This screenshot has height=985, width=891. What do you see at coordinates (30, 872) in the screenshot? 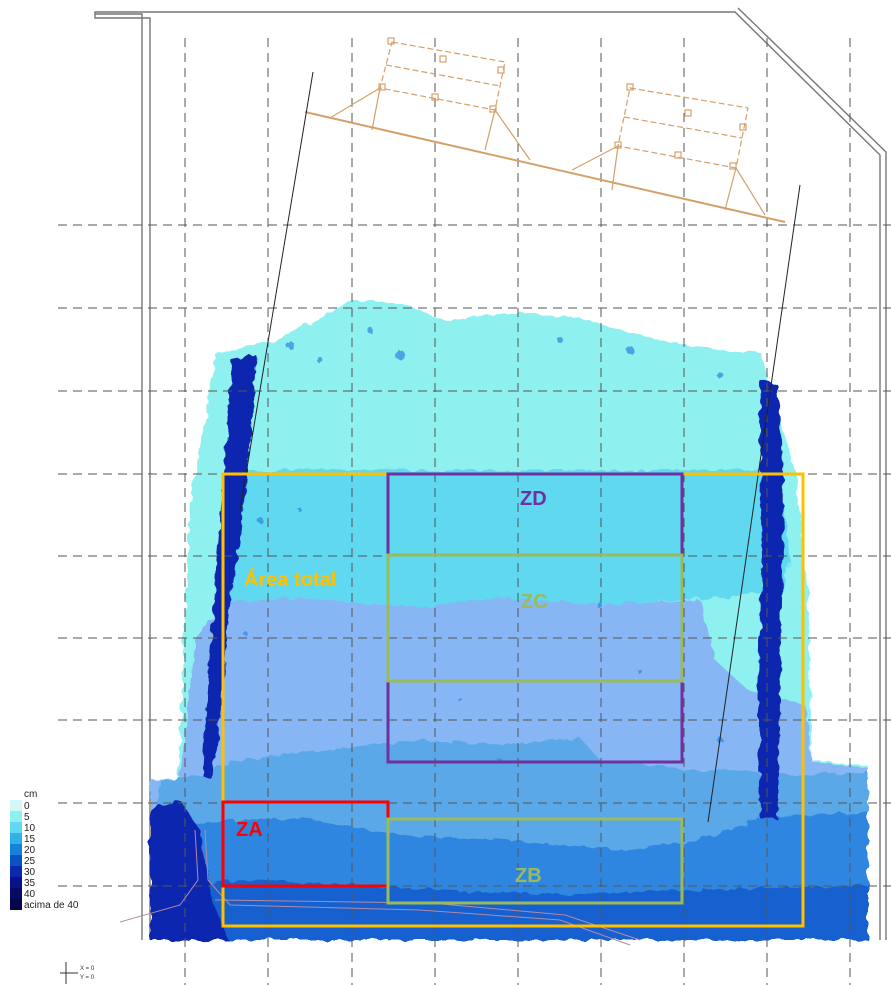
I see `legend-label: 30` at bounding box center [30, 872].